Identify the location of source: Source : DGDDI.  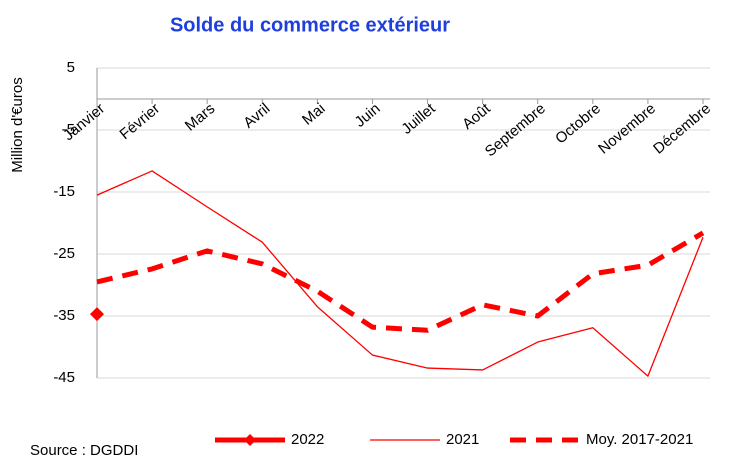
(84, 449).